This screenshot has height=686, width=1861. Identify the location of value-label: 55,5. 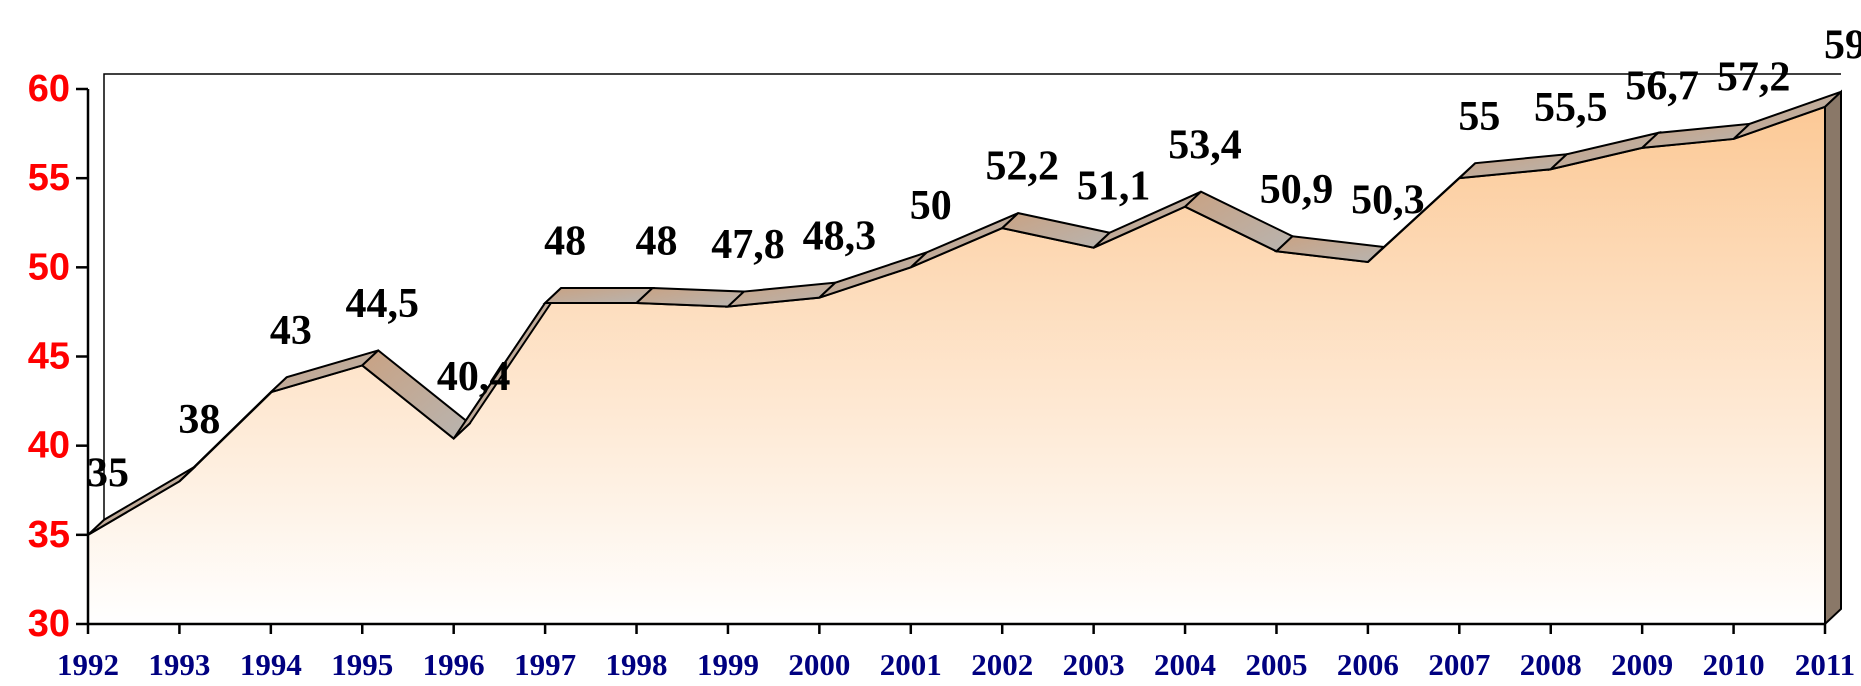
(1571, 108).